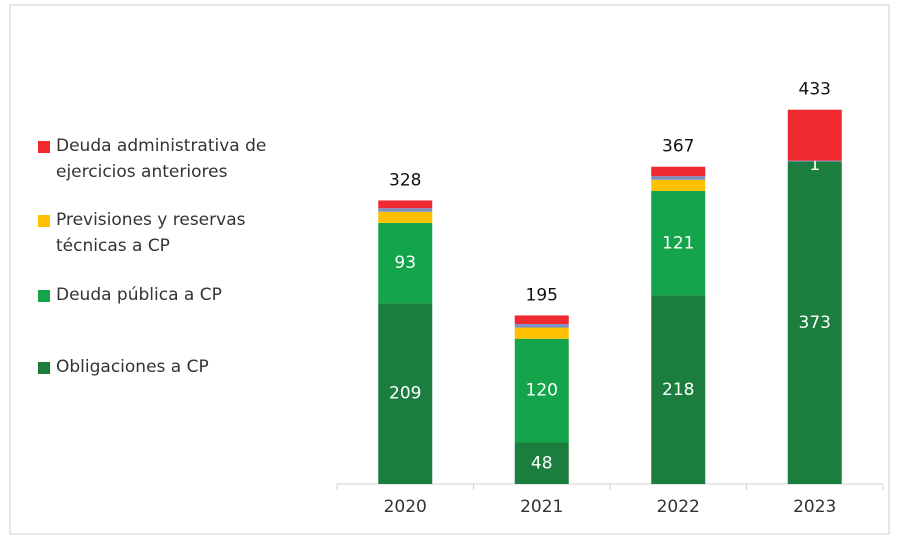  Describe the element at coordinates (542, 295) in the screenshot. I see `total-label: 195` at that location.